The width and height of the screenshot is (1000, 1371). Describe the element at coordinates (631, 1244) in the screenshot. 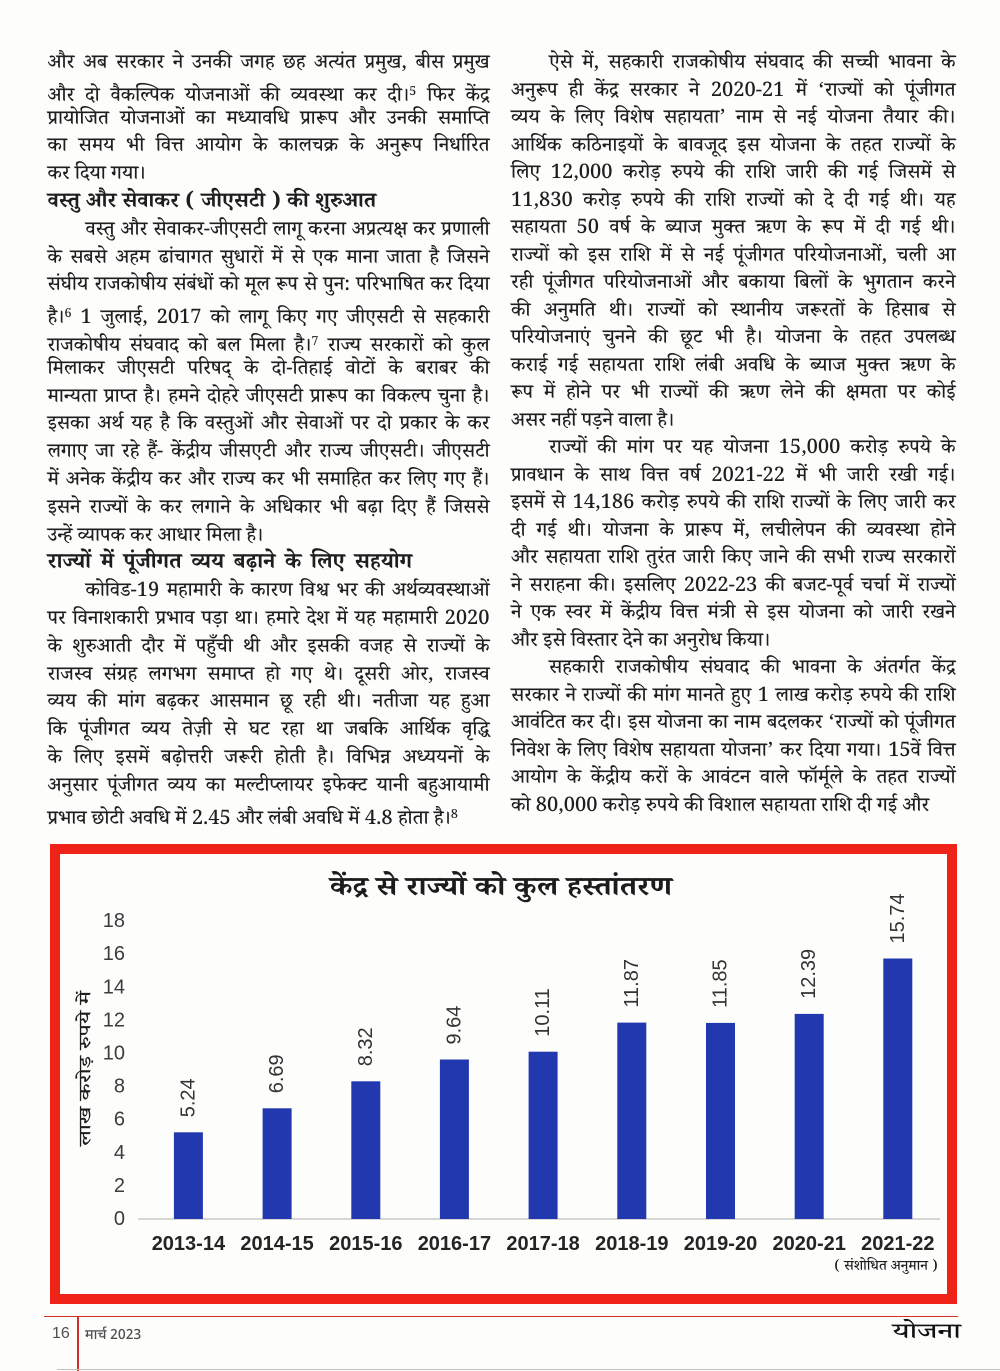

I see `svg-text: 2018-19` at that location.